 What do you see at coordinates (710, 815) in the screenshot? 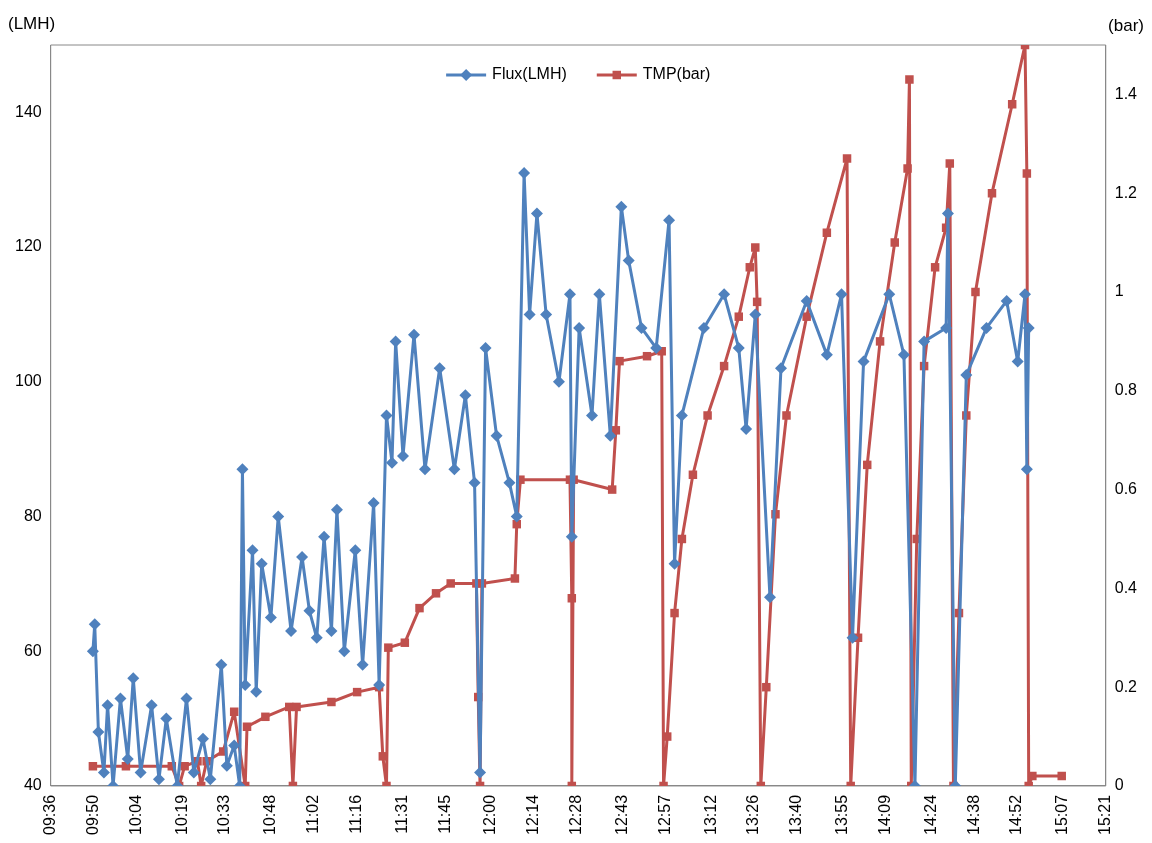
I see `x-tick-label: 13:12` at bounding box center [710, 815].